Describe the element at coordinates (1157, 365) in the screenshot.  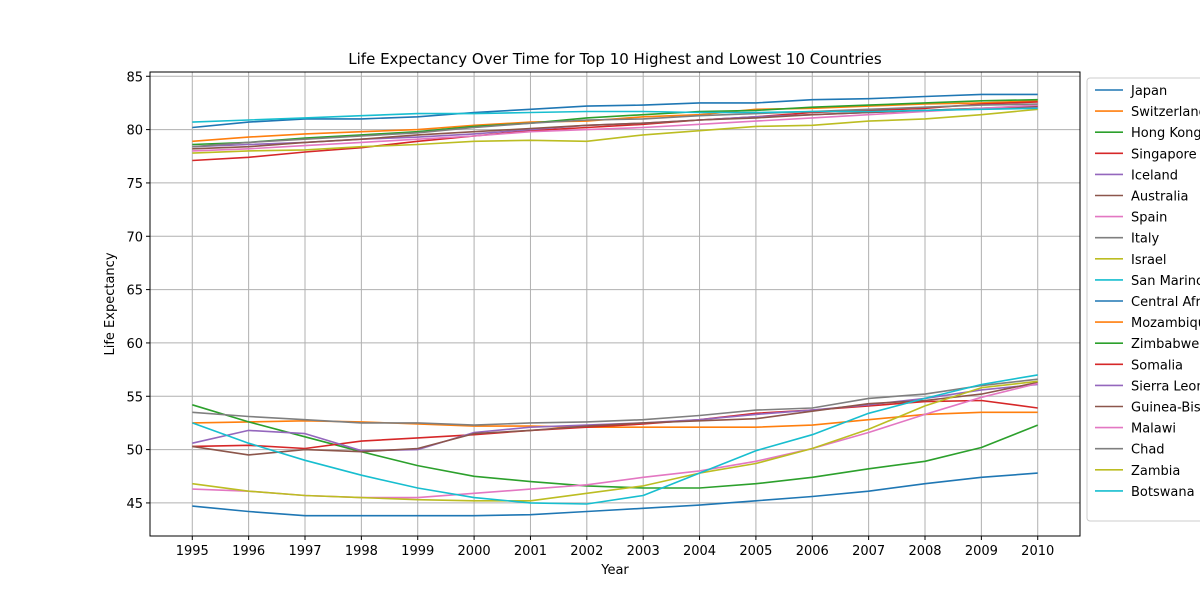
I see `legend-label-somalia: Somalia` at that location.